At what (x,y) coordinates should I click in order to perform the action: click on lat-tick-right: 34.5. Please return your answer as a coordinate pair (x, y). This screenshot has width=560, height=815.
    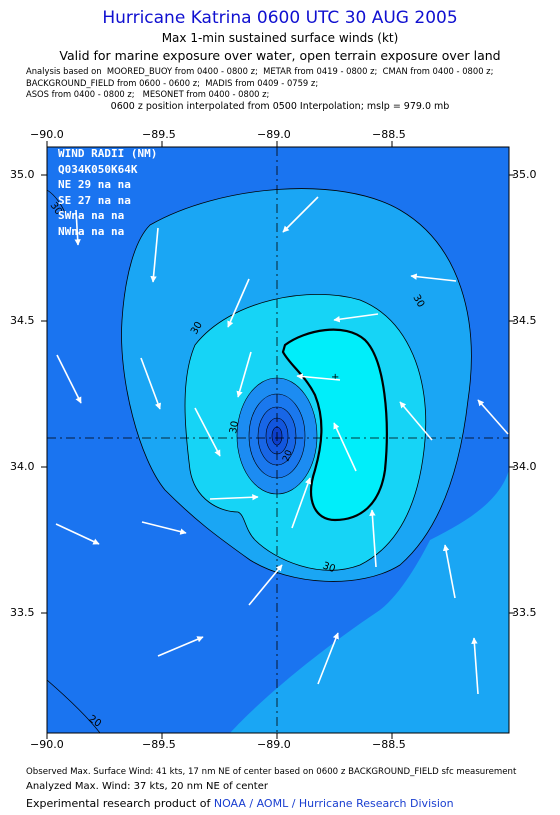
    Looking at the image, I should click on (524, 320).